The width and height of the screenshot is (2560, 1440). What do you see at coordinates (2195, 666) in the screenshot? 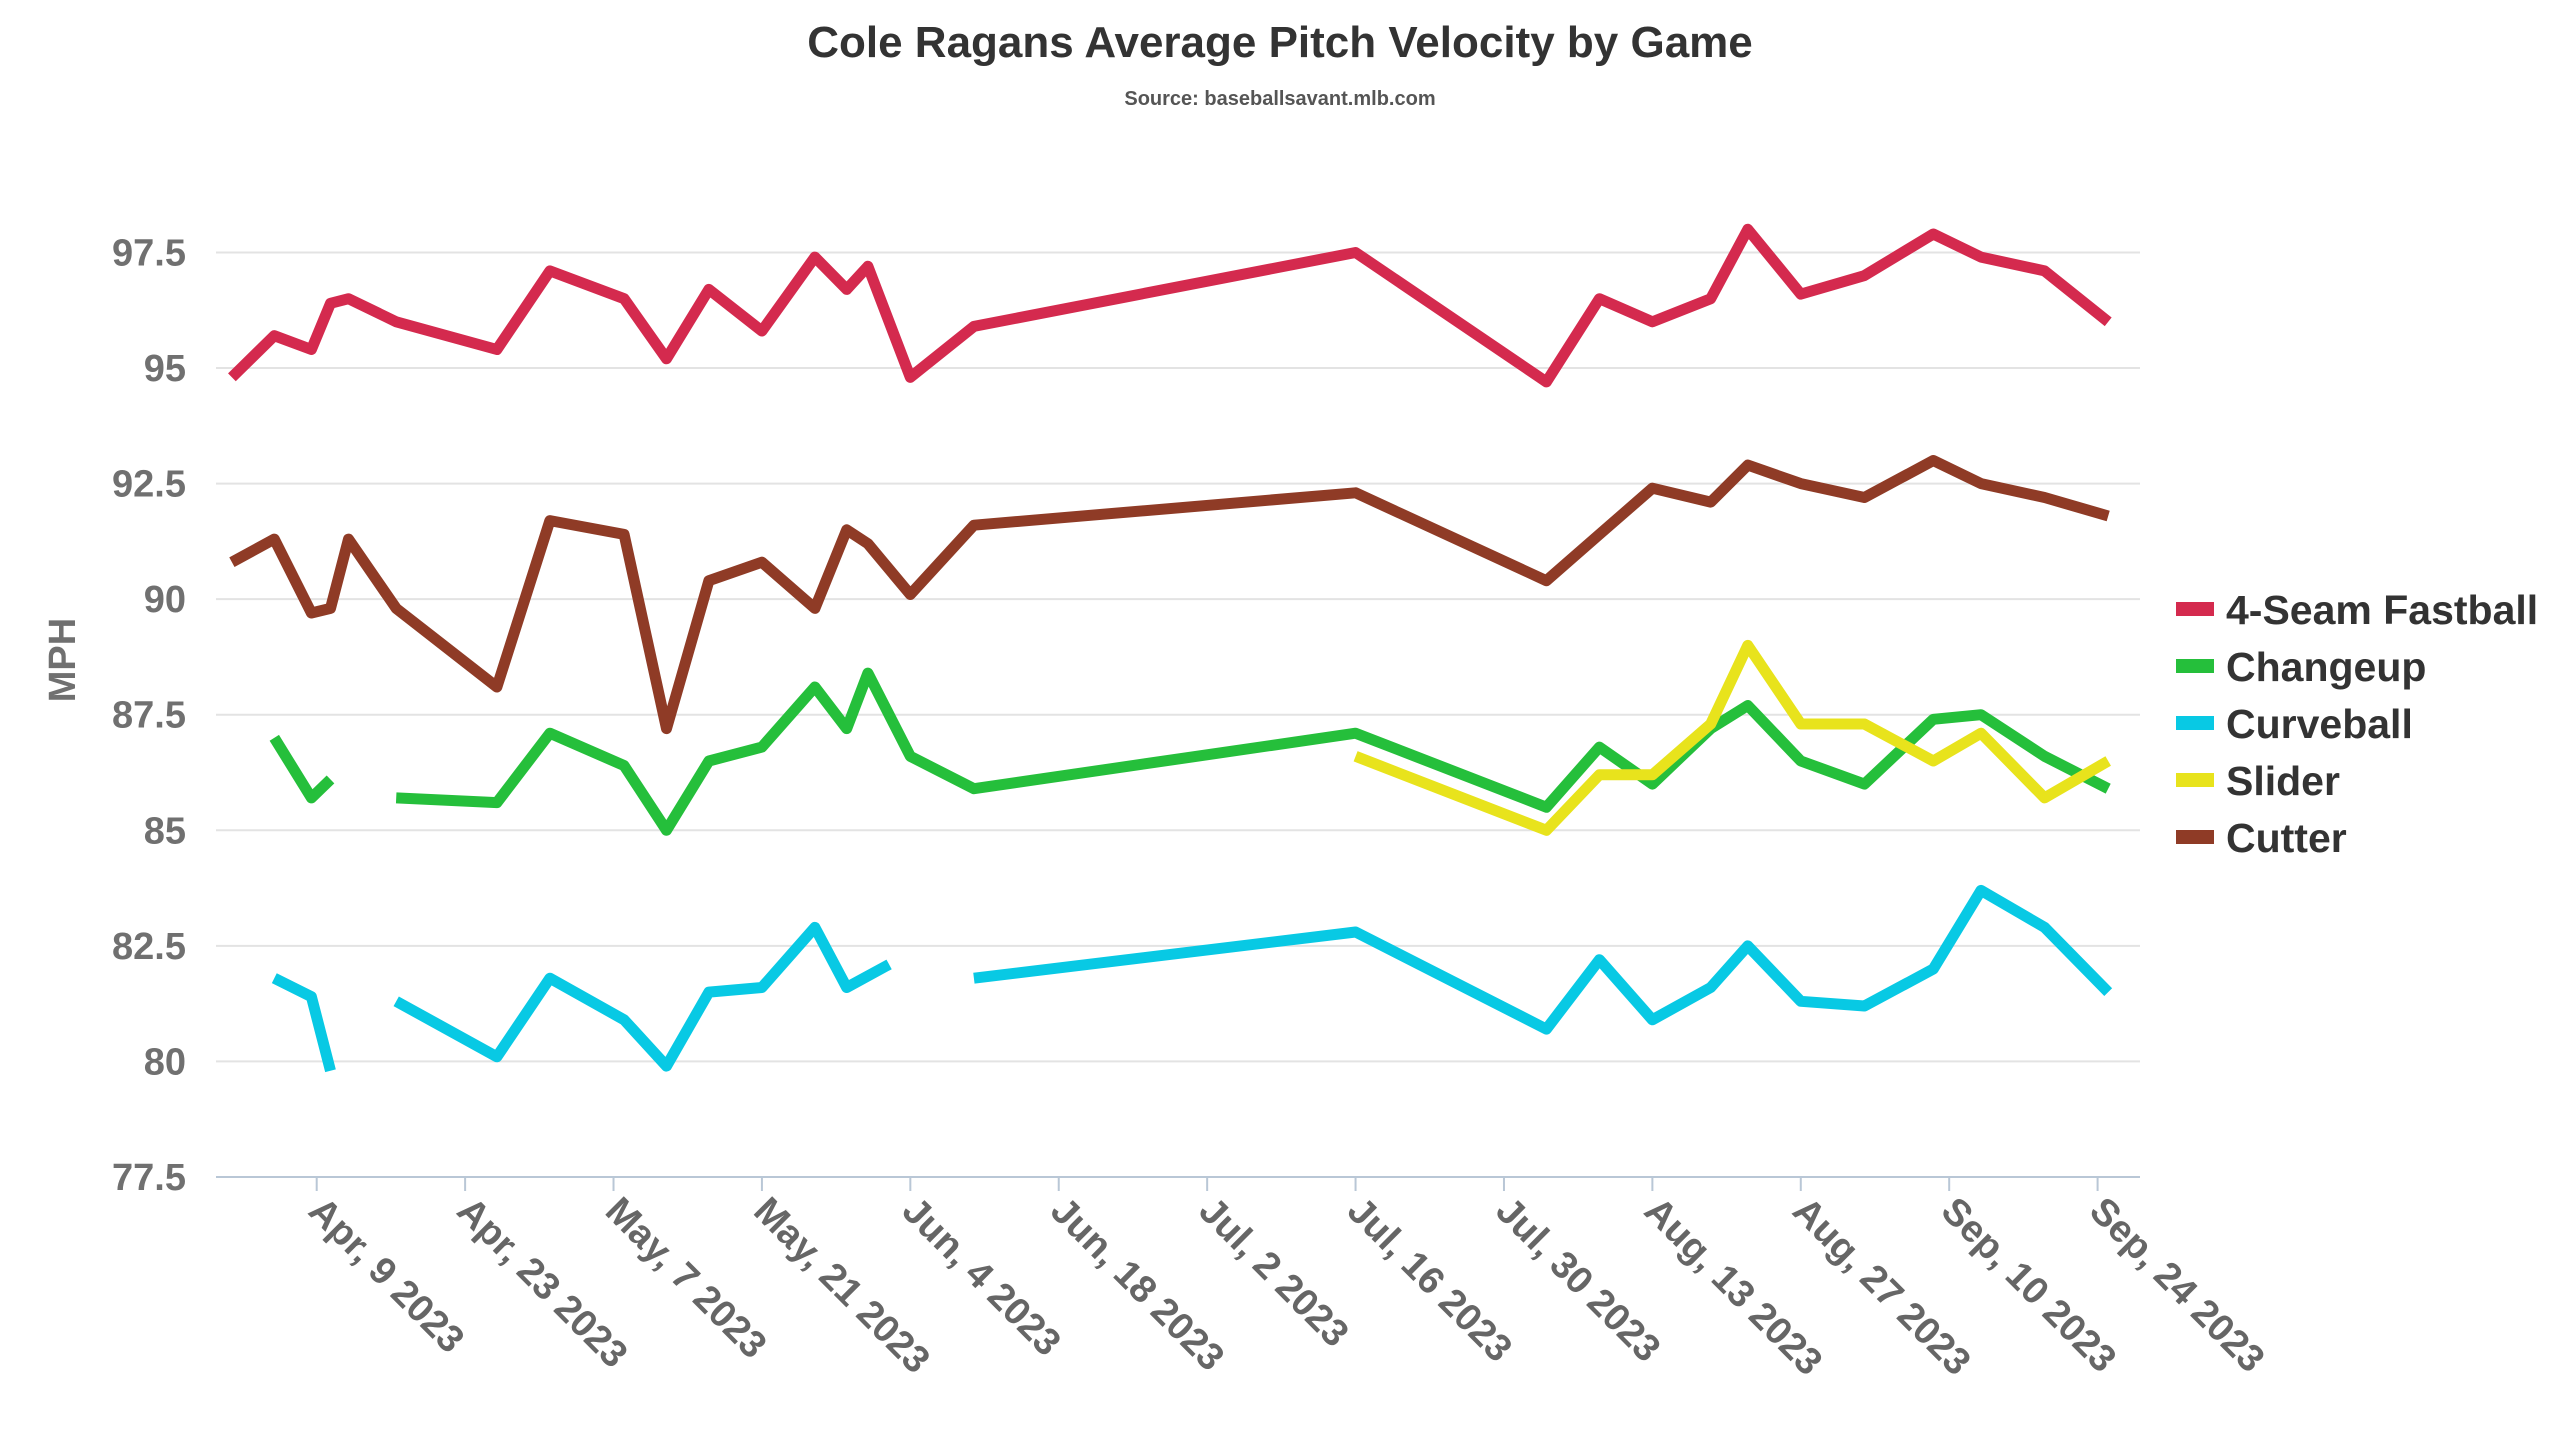
I see `legend-swatch-changeup` at bounding box center [2195, 666].